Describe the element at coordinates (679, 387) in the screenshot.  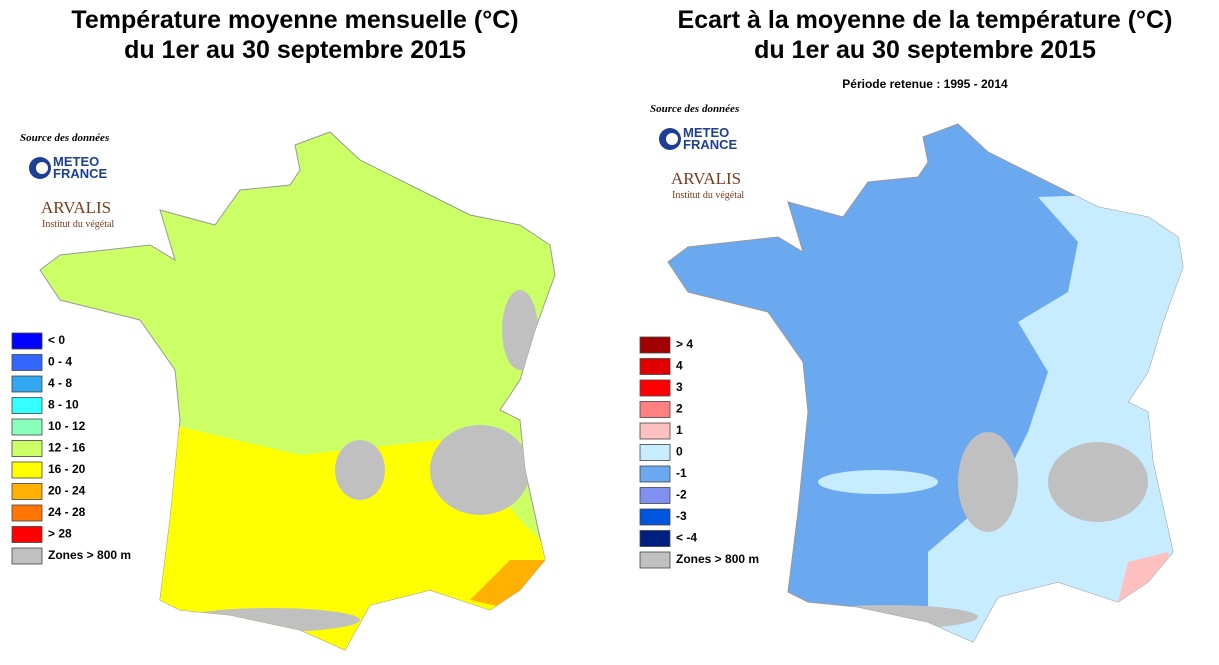
I see `legend-label: 3` at that location.